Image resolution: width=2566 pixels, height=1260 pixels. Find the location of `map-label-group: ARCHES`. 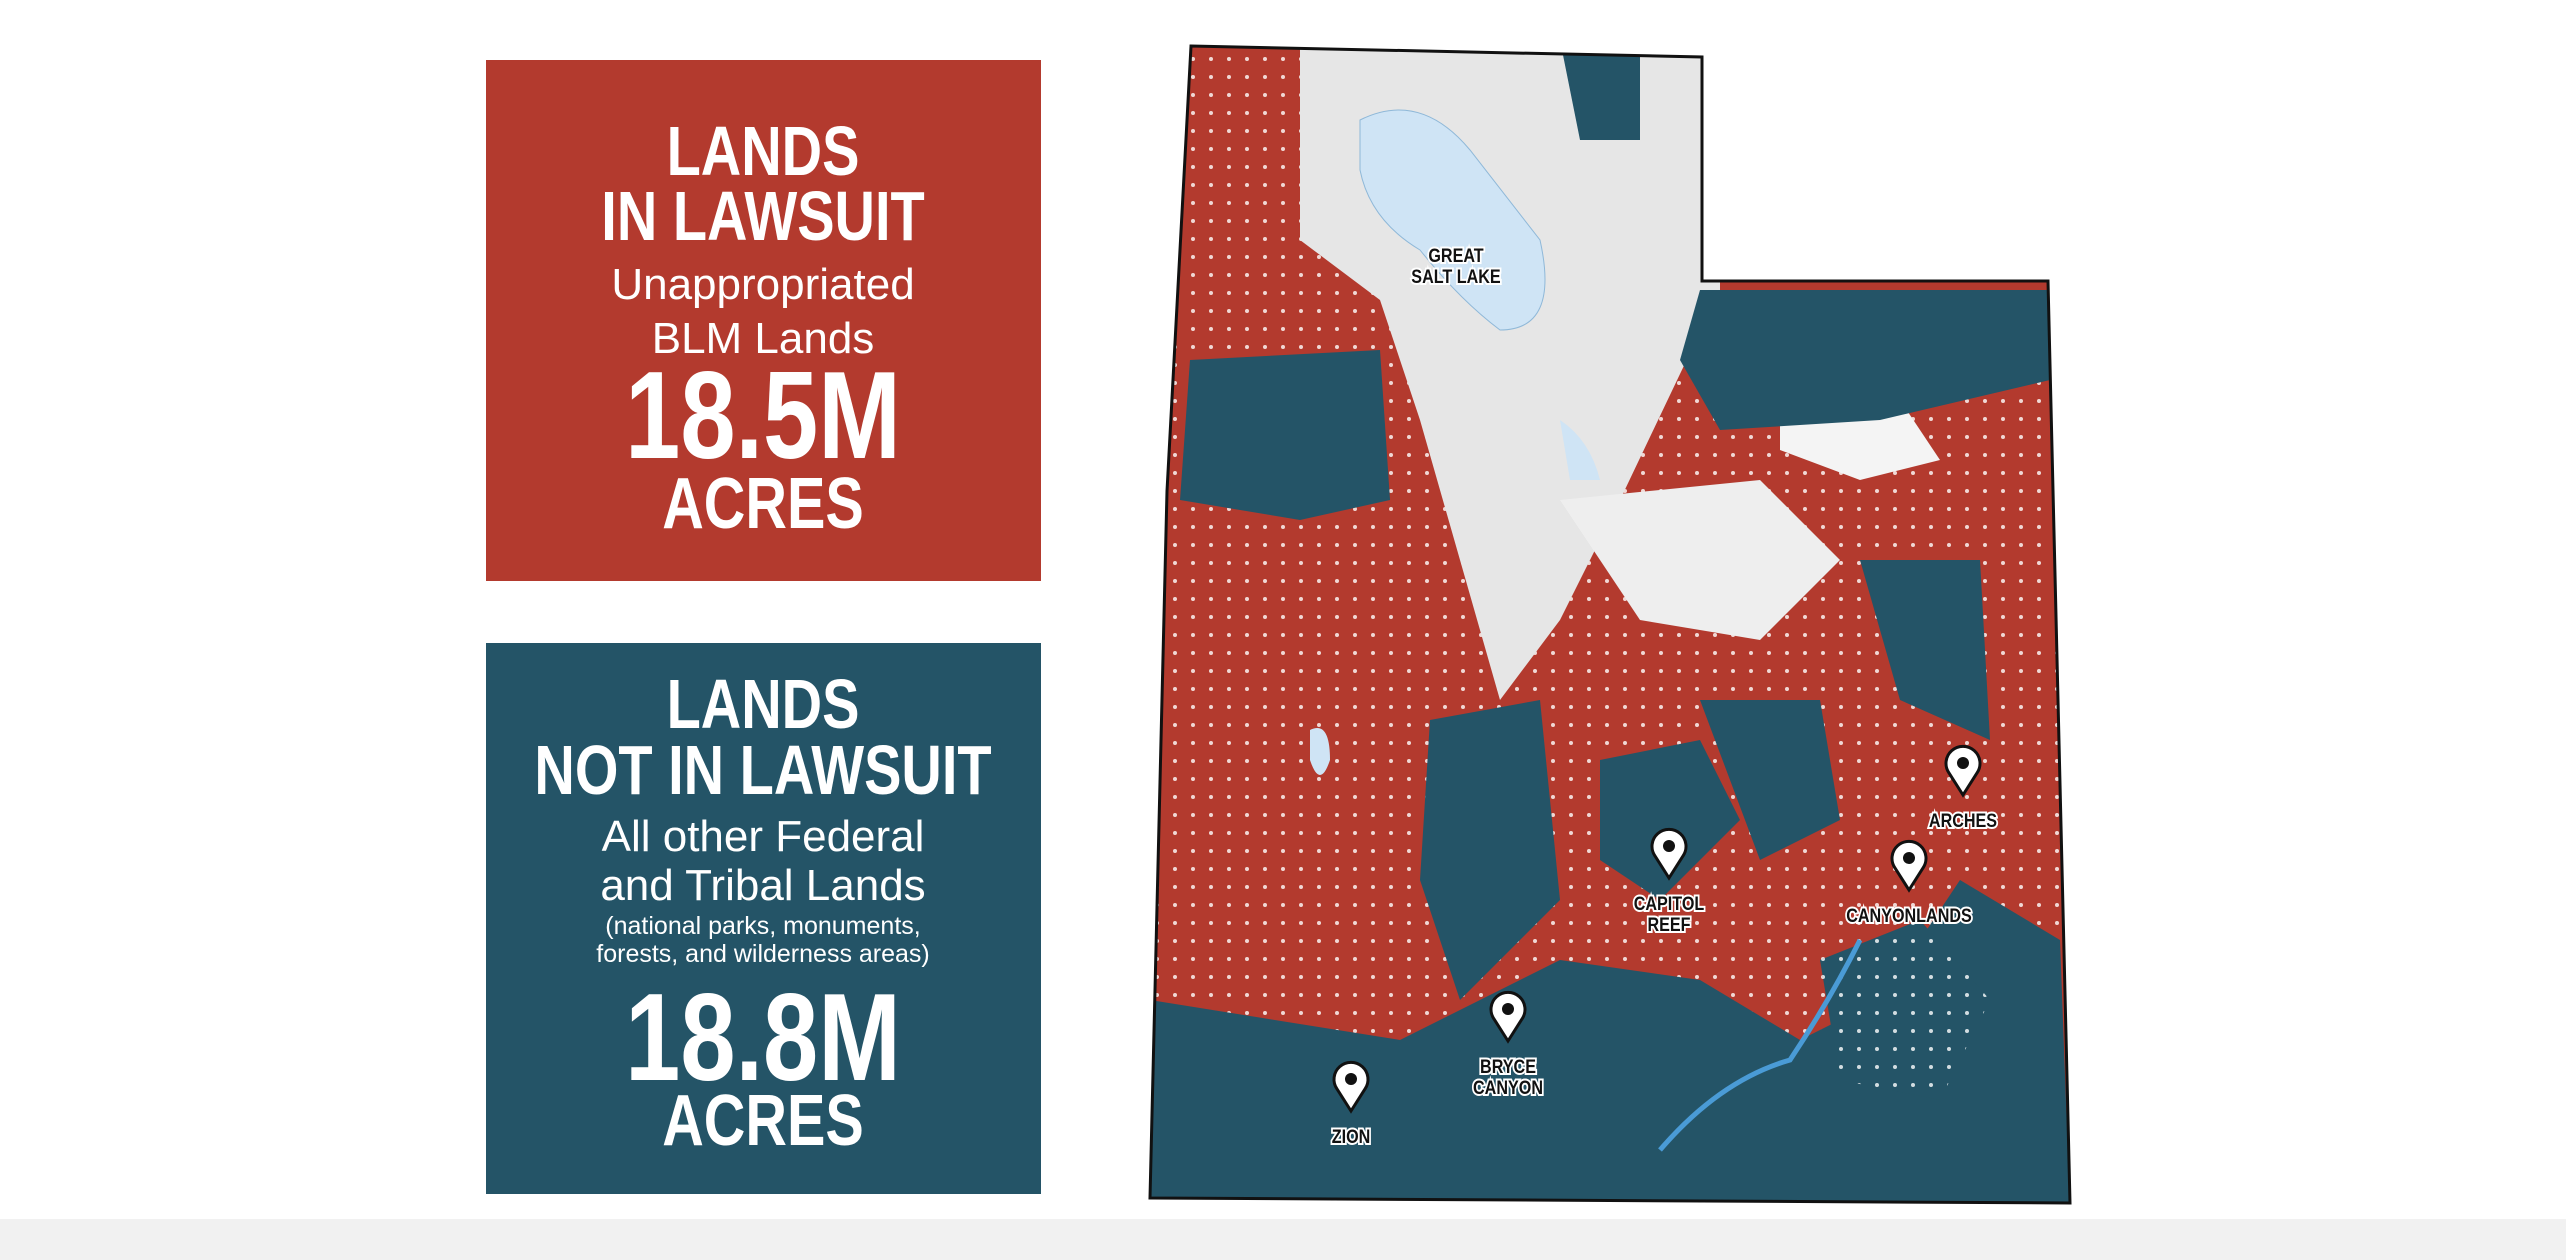

map-label-group: ARCHES is located at coordinates (1963, 788).